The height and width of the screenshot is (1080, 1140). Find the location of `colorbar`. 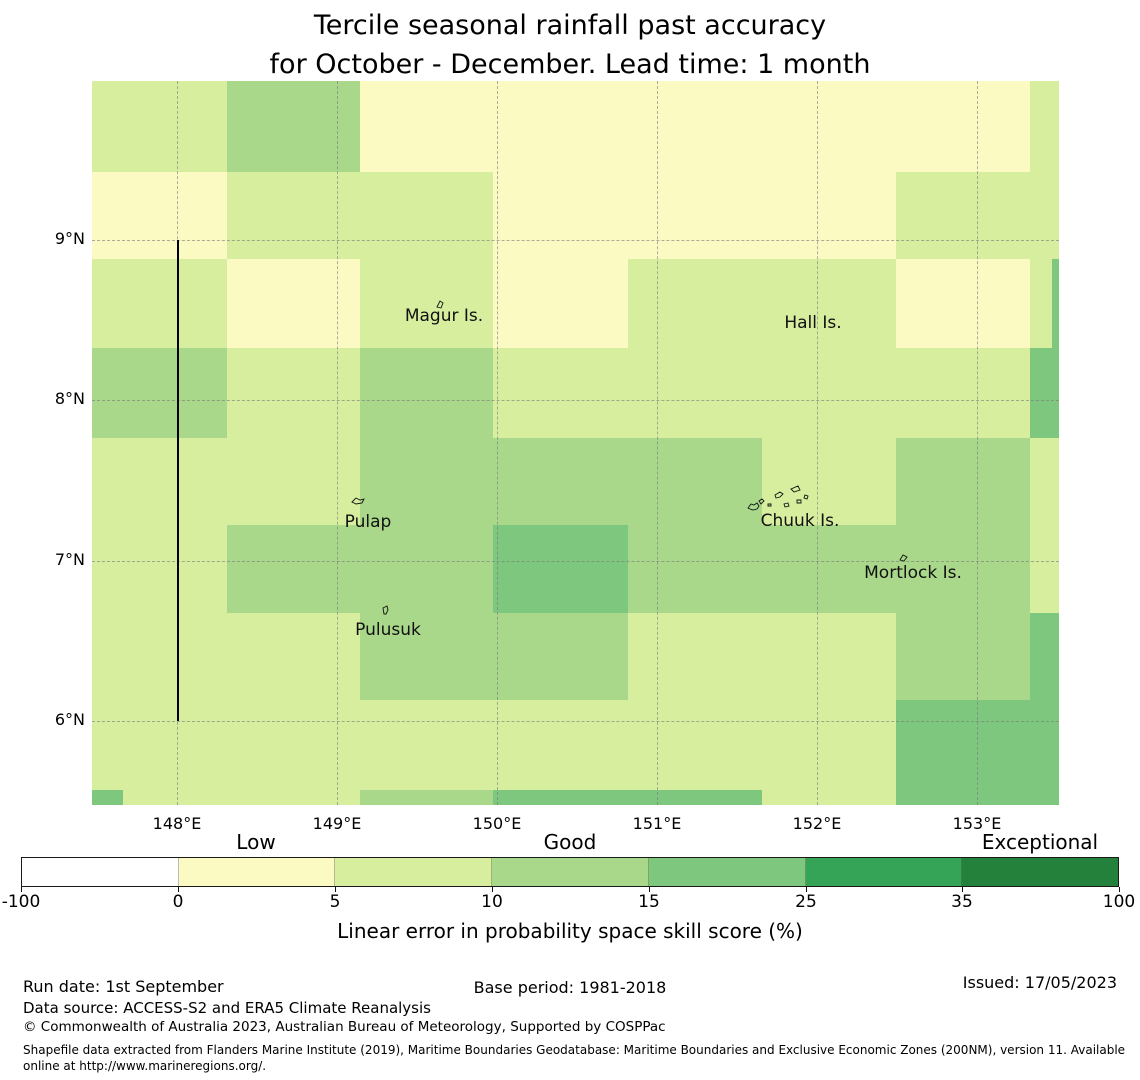

colorbar is located at coordinates (570, 872).